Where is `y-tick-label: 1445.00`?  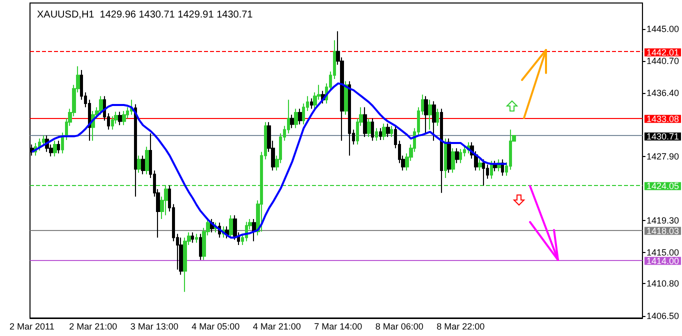
y-tick-label: 1445.00 is located at coordinates (663, 29).